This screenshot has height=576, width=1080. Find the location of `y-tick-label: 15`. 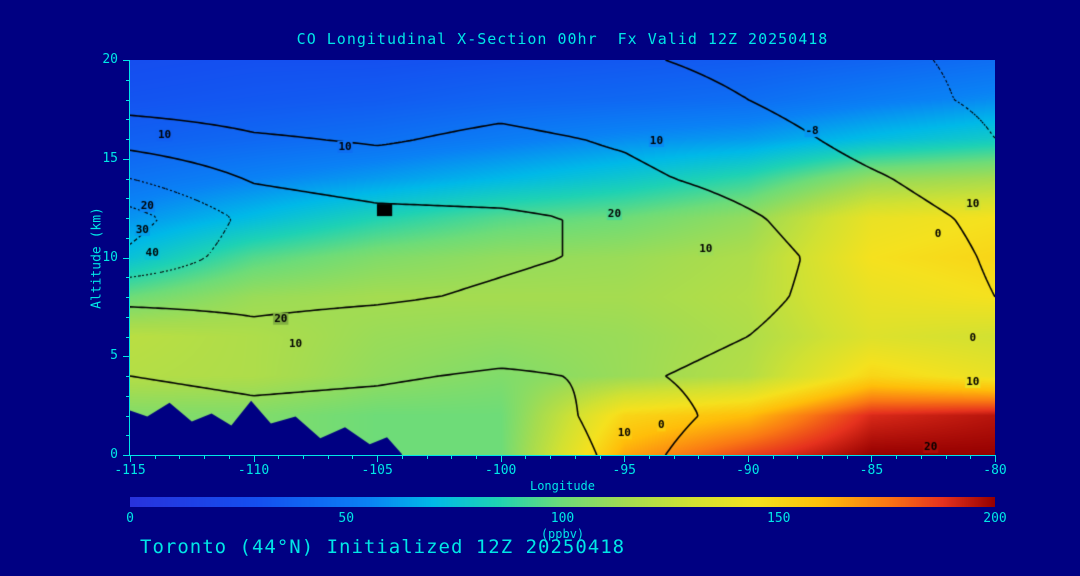

y-tick-label: 15 is located at coordinates (110, 158).